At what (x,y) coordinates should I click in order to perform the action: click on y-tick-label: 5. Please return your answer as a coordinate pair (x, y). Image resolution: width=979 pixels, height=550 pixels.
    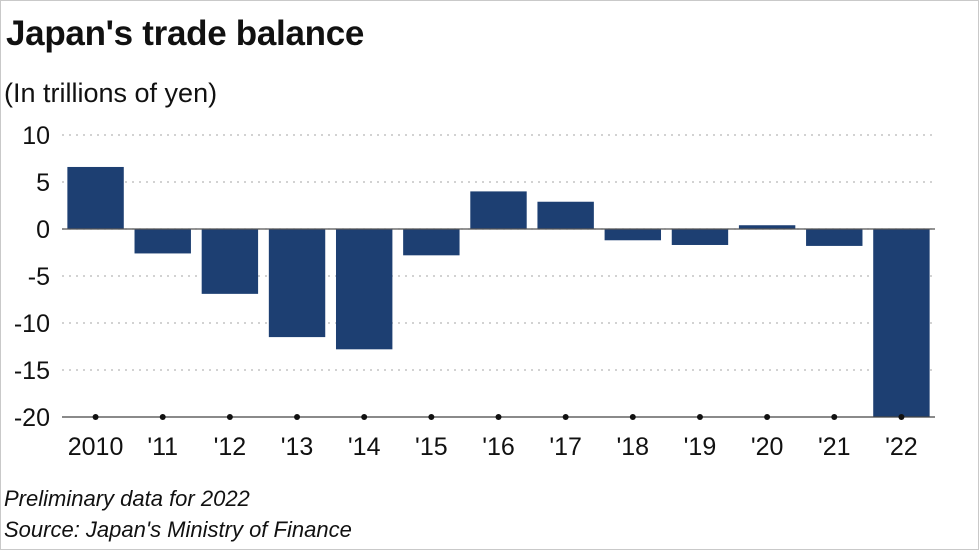
    Looking at the image, I should click on (43, 183).